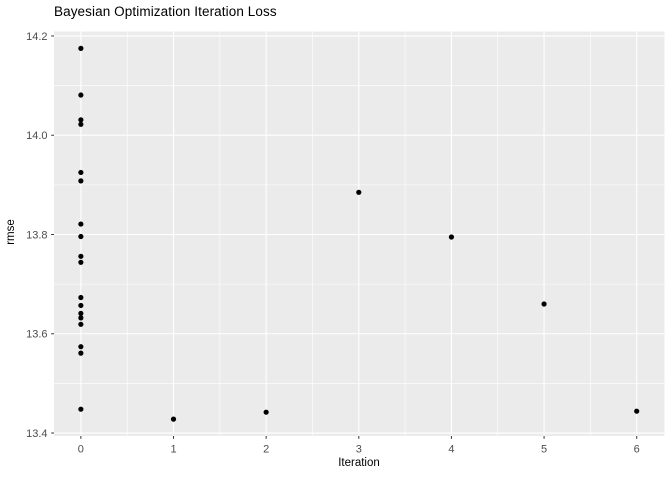 Image resolution: width=672 pixels, height=480 pixels. What do you see at coordinates (451, 450) in the screenshot?
I see `x-tick-label: 4` at bounding box center [451, 450].